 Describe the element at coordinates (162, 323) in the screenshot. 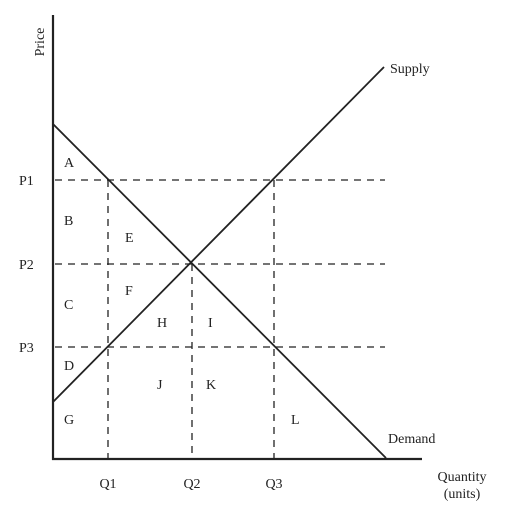

I see `area-label-h: H` at that location.